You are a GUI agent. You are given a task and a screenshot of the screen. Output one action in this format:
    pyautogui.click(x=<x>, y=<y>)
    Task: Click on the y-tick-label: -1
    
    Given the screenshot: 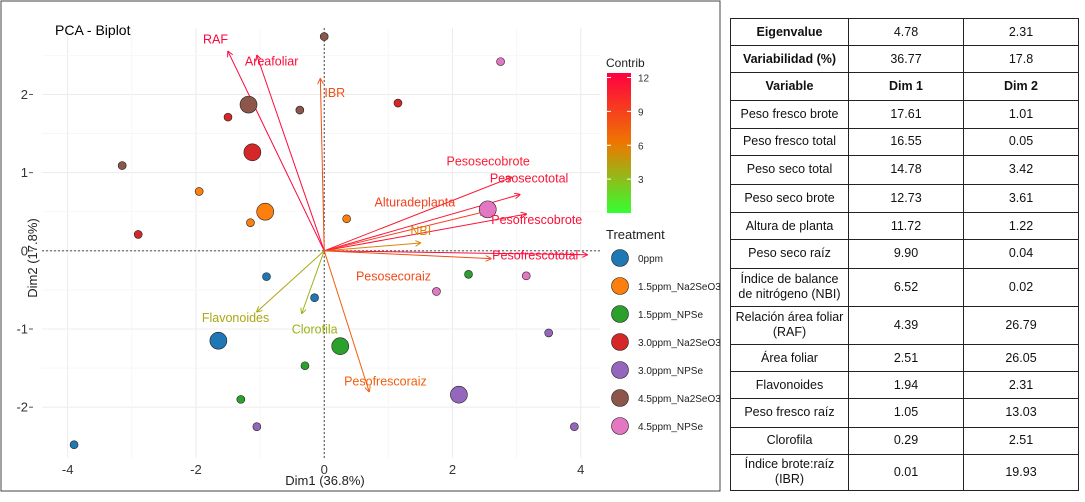 What is the action you would take?
    pyautogui.click(x=22, y=329)
    